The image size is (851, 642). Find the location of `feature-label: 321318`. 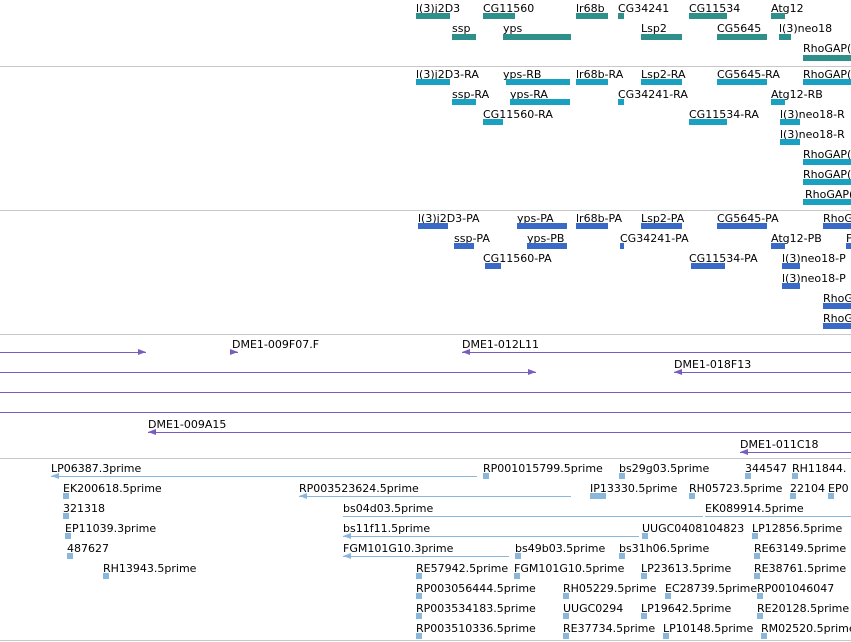

feature-label: 321318 is located at coordinates (84, 508).